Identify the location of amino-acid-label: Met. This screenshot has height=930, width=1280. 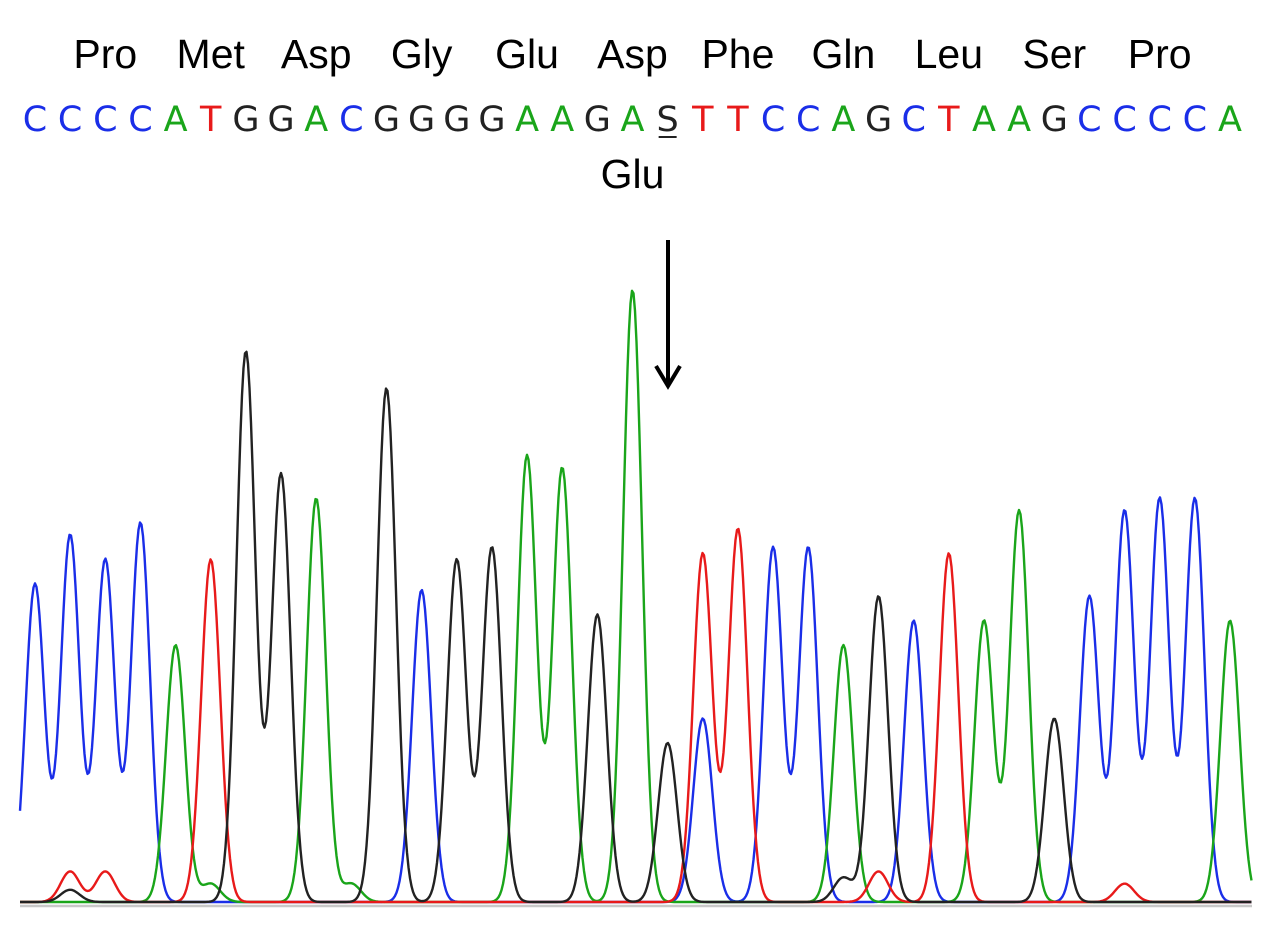
(211, 54).